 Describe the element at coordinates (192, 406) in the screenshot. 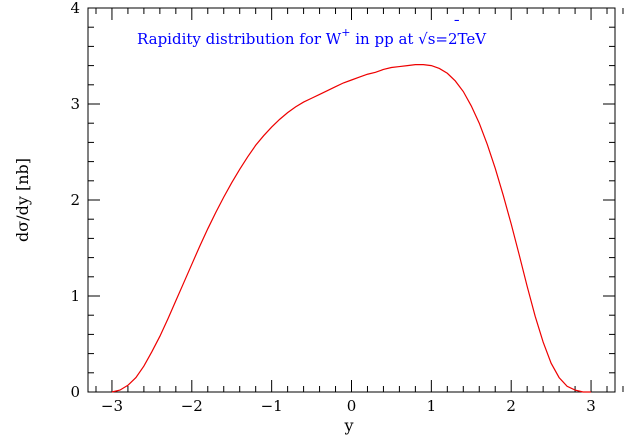

I see `x-tick-label: −2` at that location.